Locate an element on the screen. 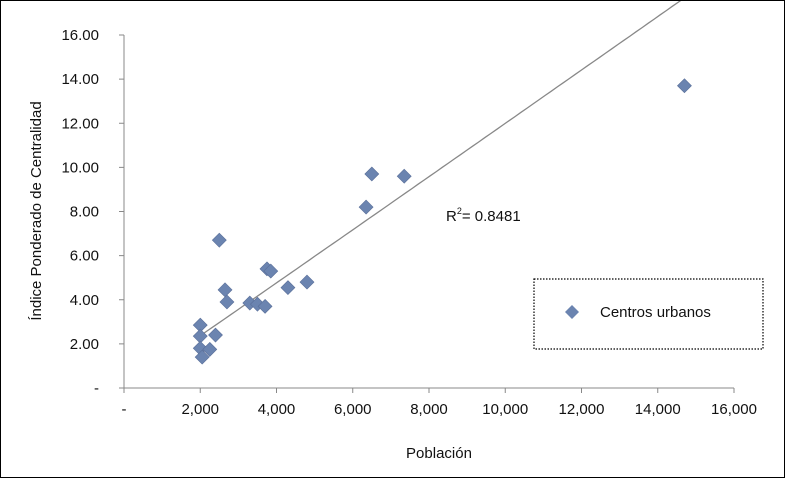 The image size is (785, 482). x-tick-label: 10,000 is located at coordinates (505, 409).